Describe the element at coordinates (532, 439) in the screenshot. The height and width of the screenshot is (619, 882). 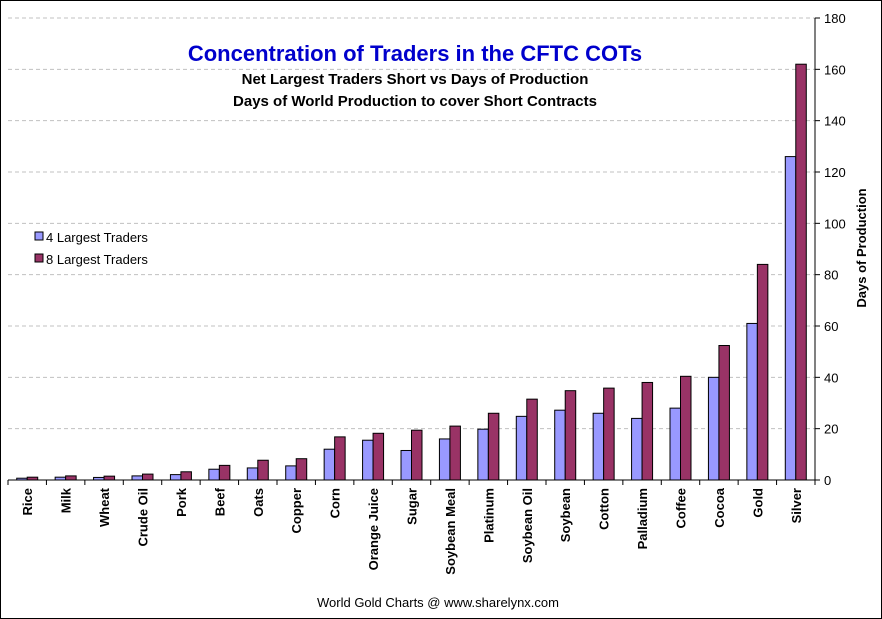
I see `bar-8-largest-soybean-oil` at that location.